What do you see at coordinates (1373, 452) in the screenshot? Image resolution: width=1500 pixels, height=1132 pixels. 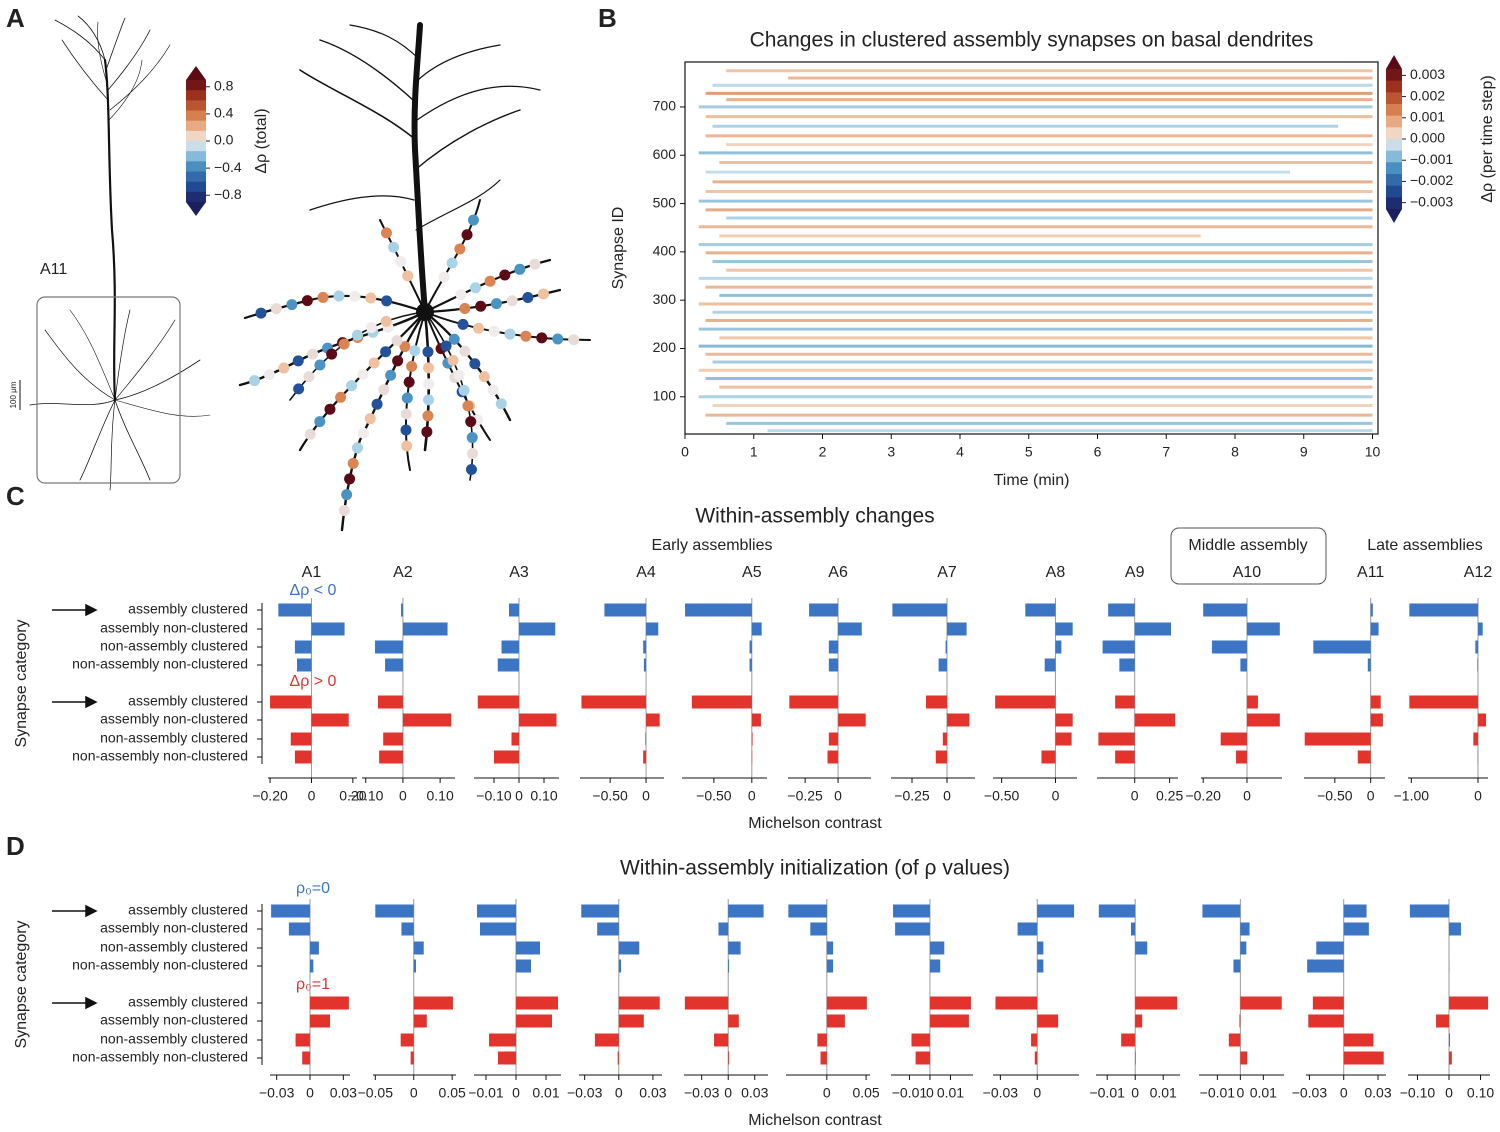 I see `x-tick-label: 10` at bounding box center [1373, 452].